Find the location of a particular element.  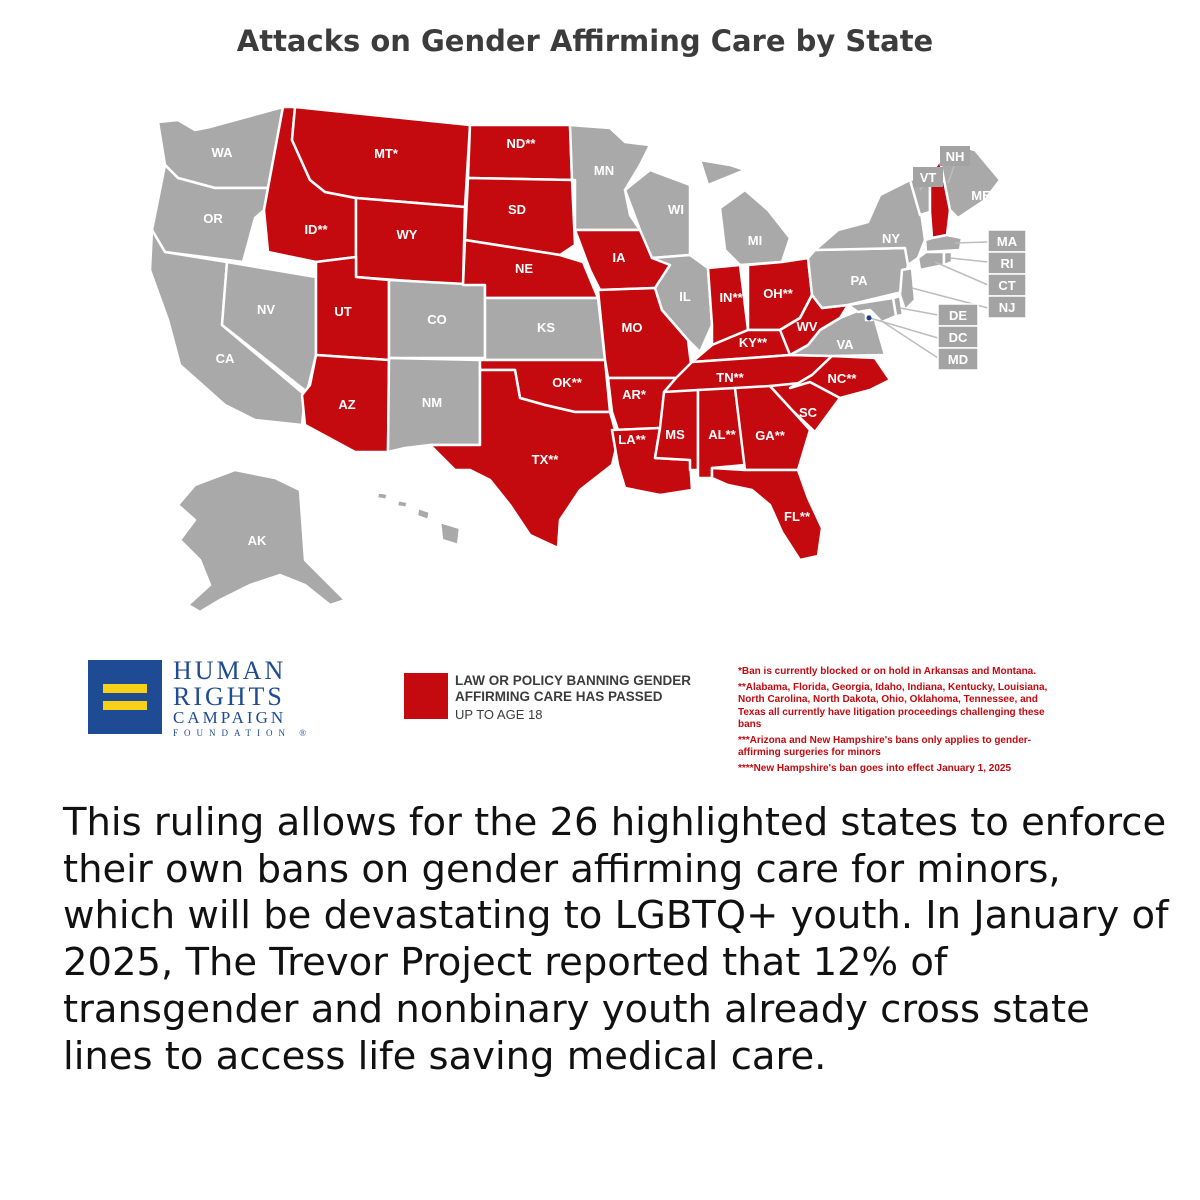

label-tn: TN** is located at coordinates (730, 377).